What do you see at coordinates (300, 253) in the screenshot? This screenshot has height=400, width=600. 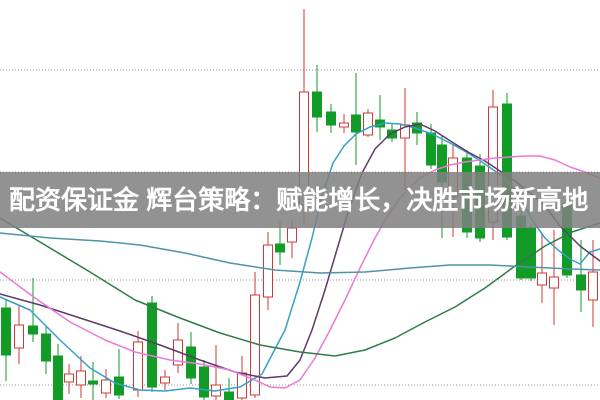 I see `ma60-steelteal` at bounding box center [300, 253].